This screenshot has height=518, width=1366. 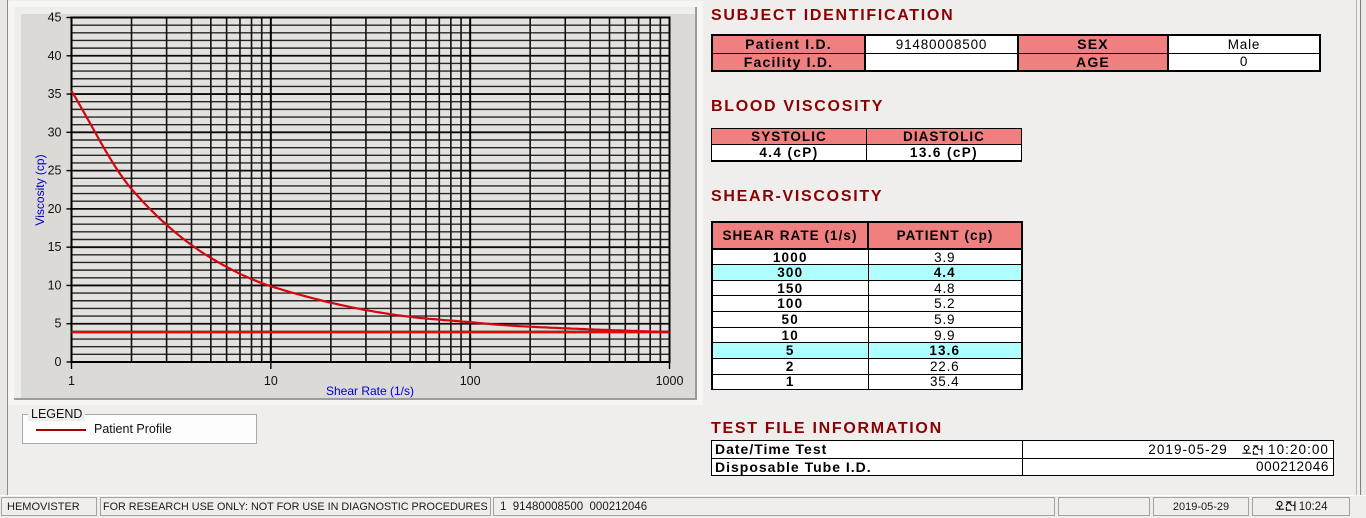 What do you see at coordinates (55, 247) in the screenshot?
I see `svg-text: 15` at bounding box center [55, 247].